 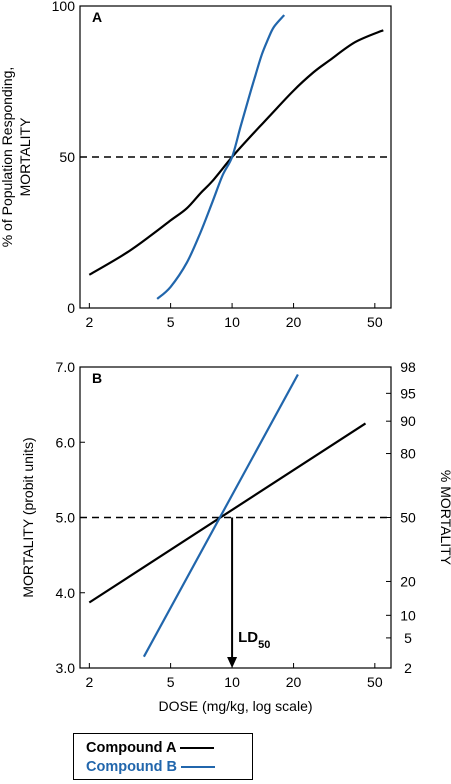 I want to click on panel-a-y-tick-label: 0, so click(x=71, y=308).